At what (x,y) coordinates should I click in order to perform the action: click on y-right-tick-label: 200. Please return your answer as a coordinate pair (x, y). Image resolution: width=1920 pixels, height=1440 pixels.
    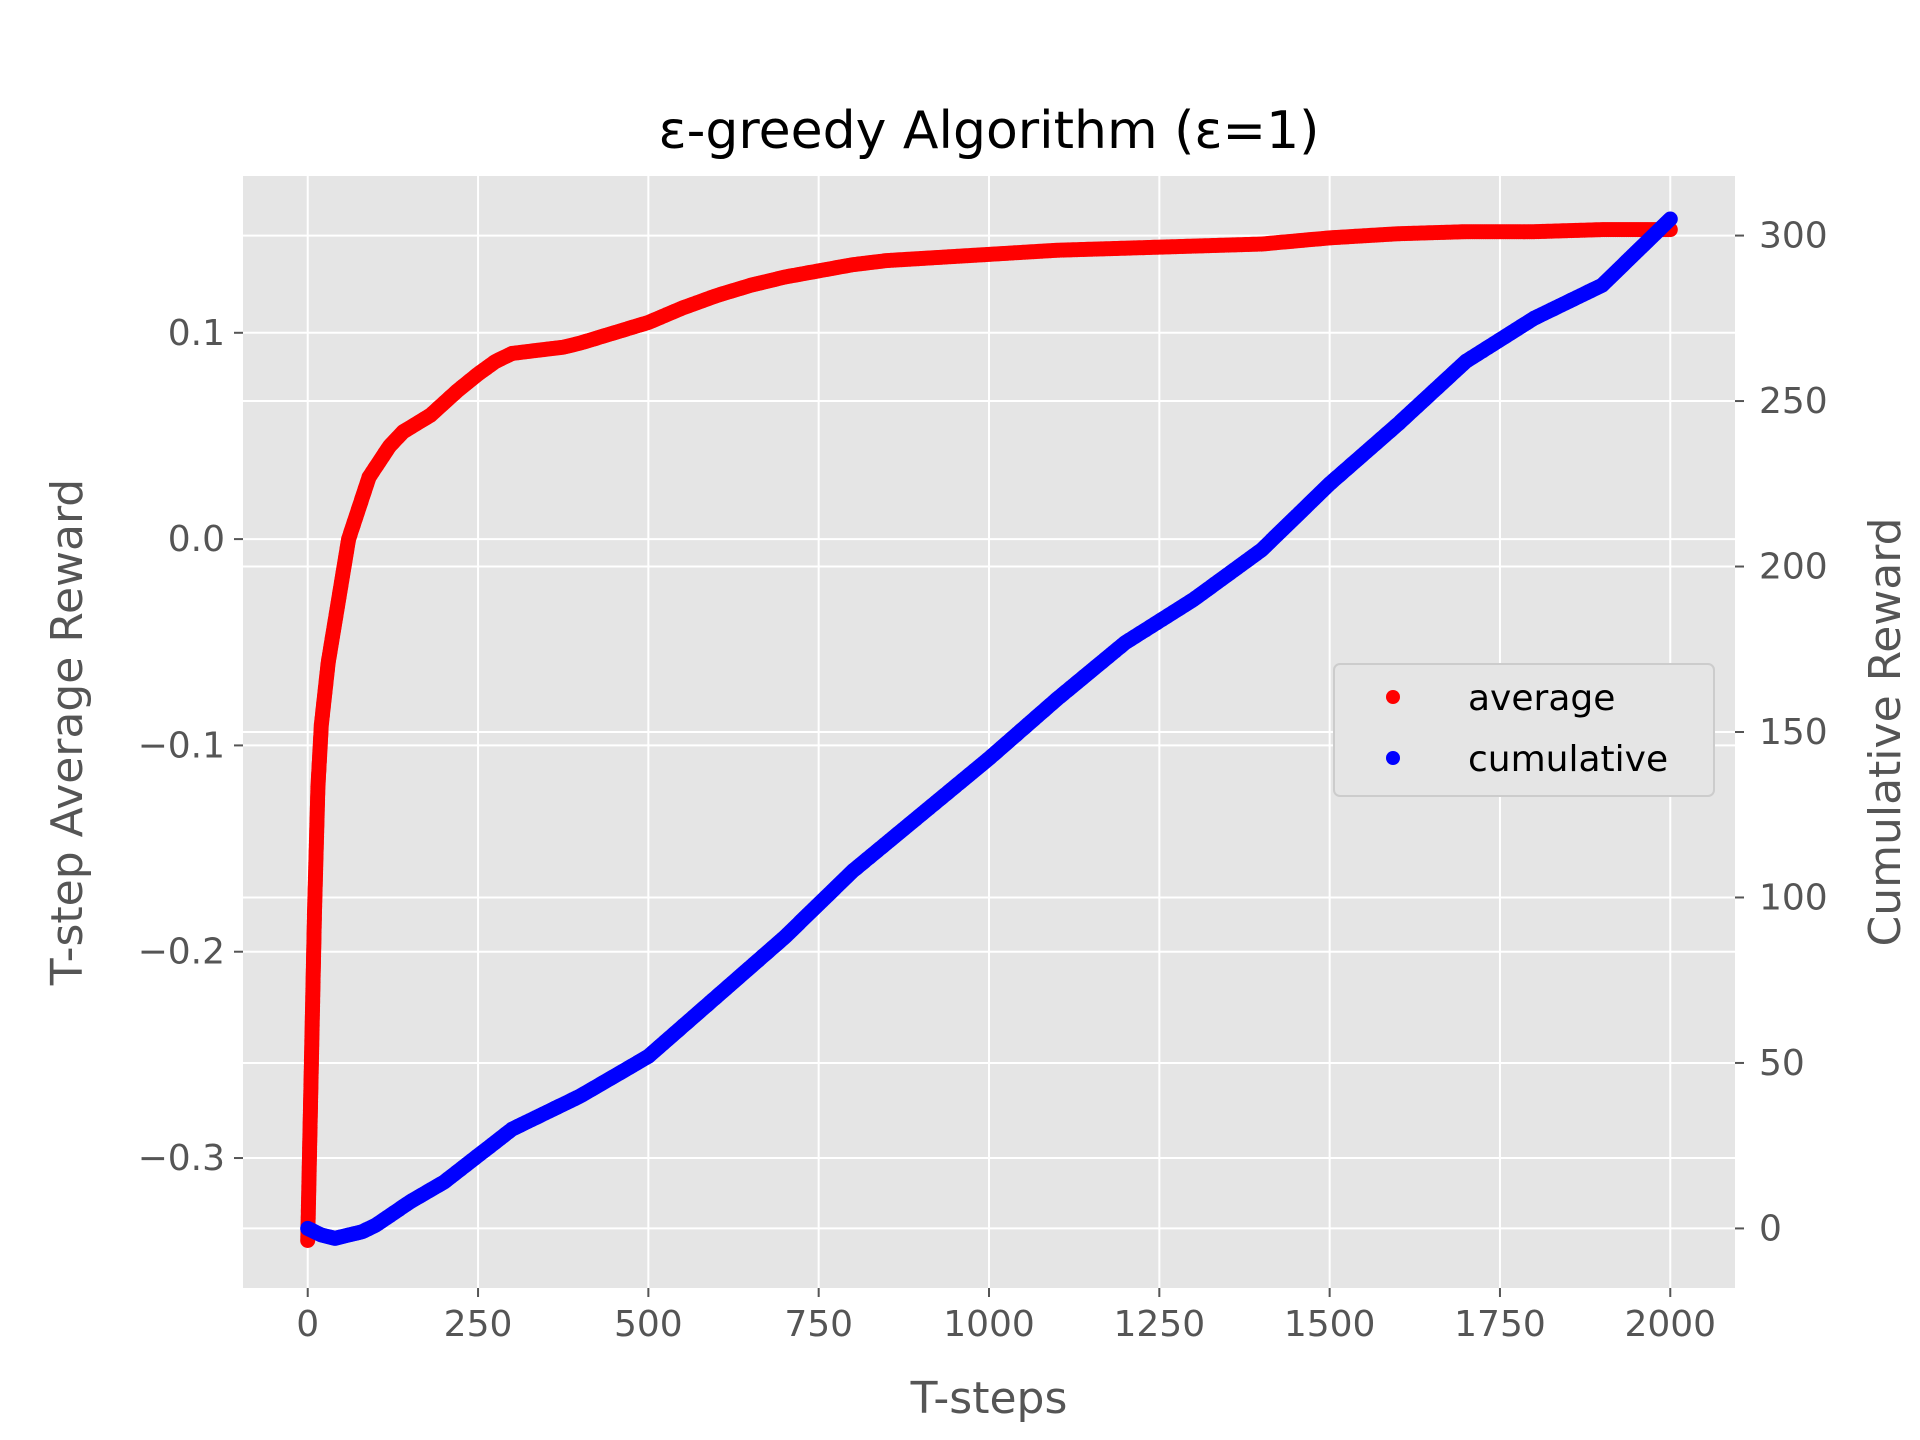
    Looking at the image, I should click on (1793, 567).